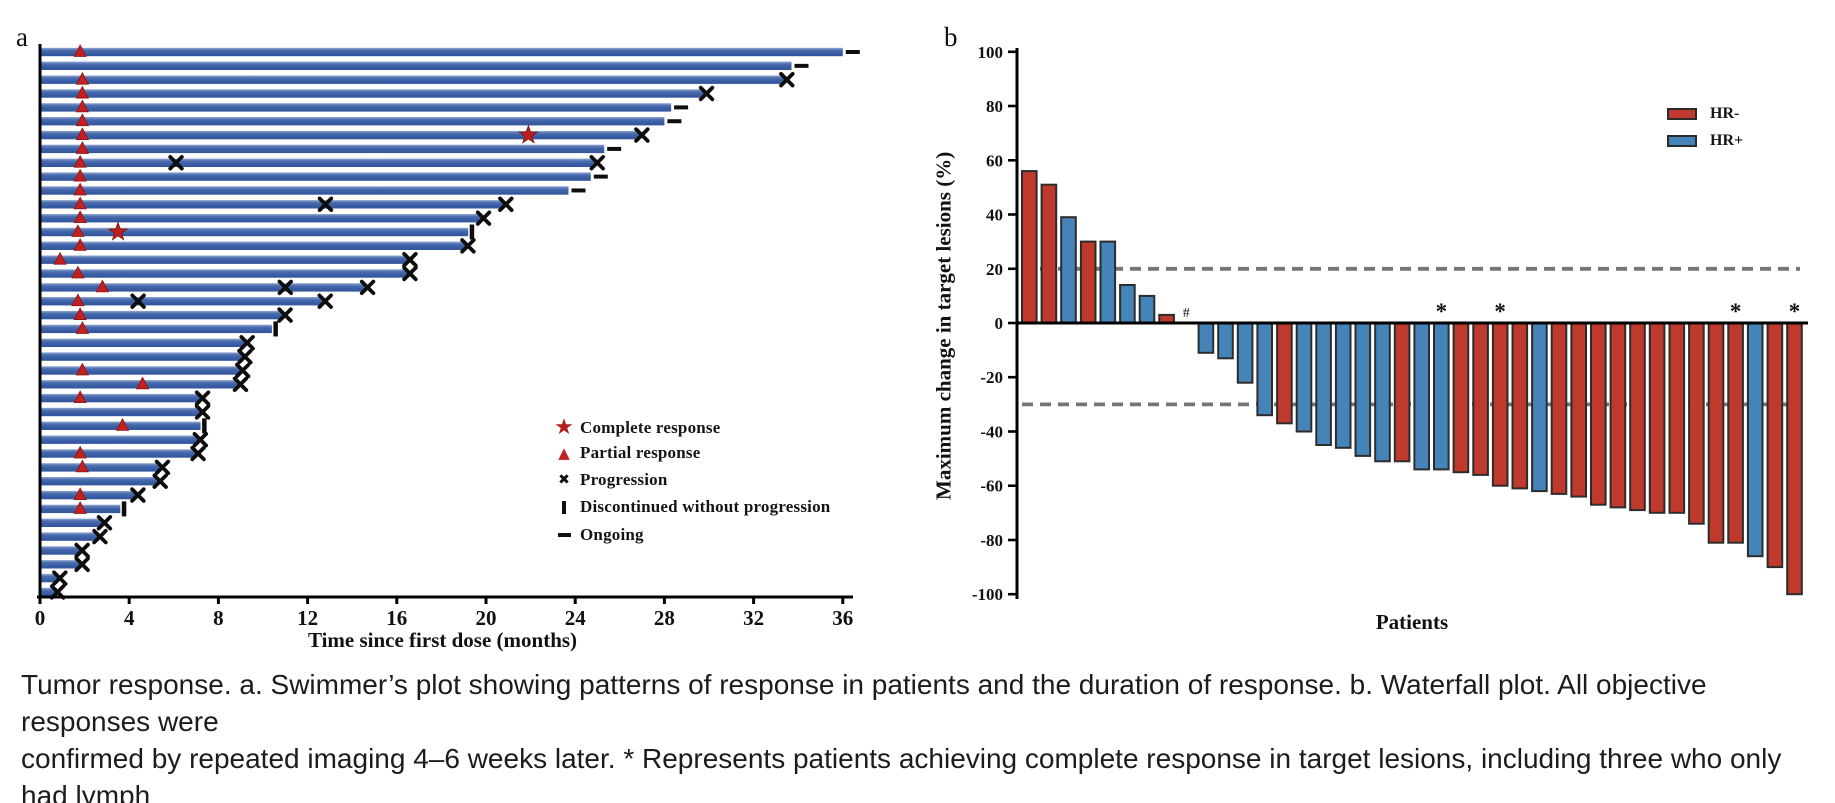  I want to click on panel-b-y-axis-title: Maximum change in target lesions (%), so click(943, 326).